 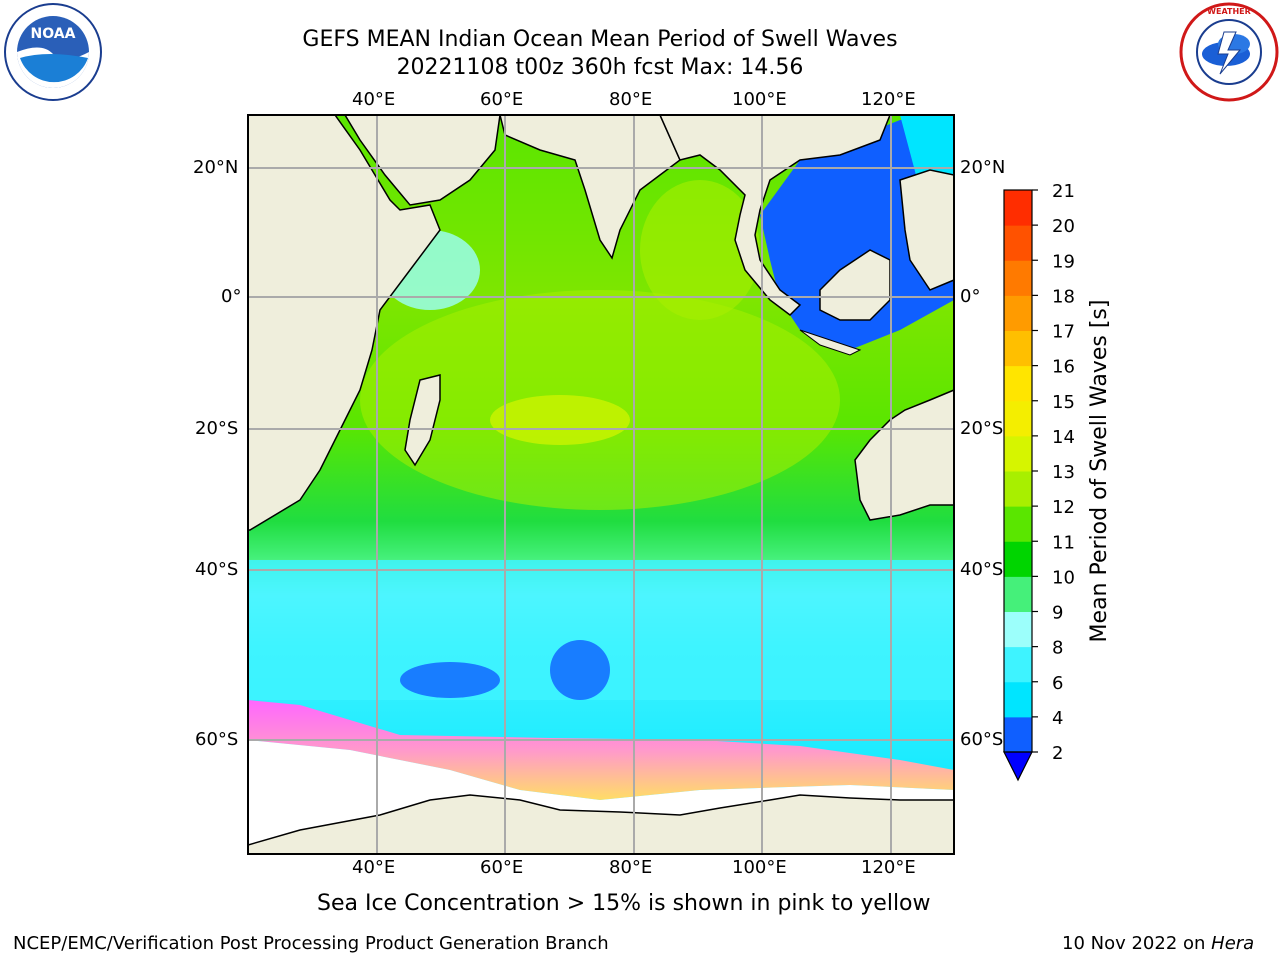 What do you see at coordinates (759, 867) in the screenshot?
I see `lon-label-100e-bottom: 100°E` at bounding box center [759, 867].